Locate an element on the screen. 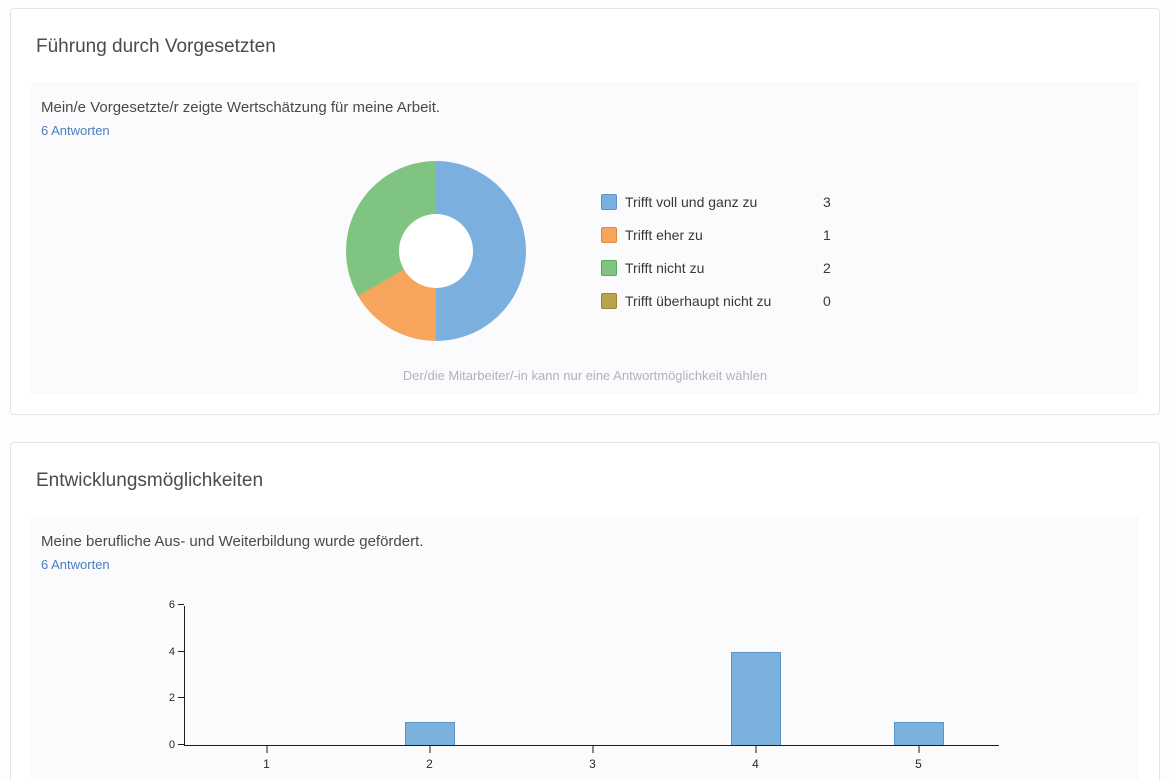 The width and height of the screenshot is (1170, 780). y-axis-label: 0 is located at coordinates (171, 745).